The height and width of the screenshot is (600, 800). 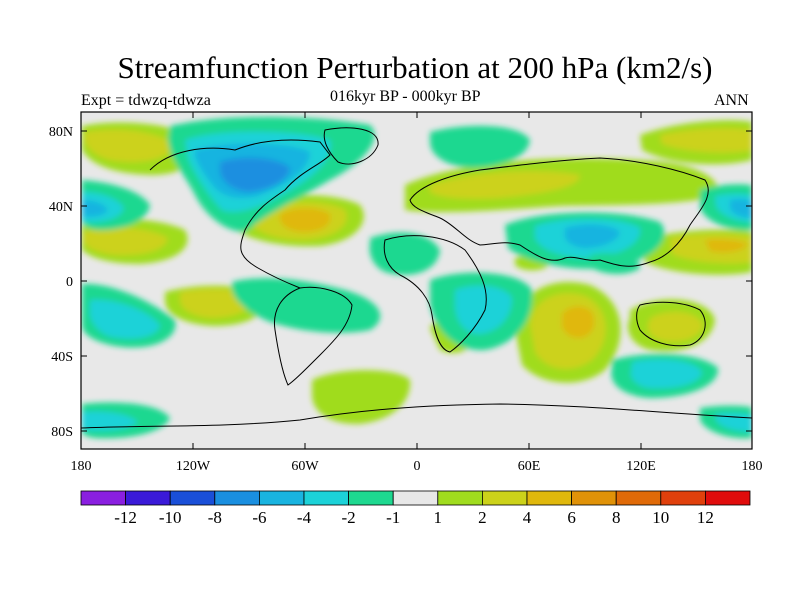 What do you see at coordinates (255, 174) in the screenshot?
I see `contour-na-neg-core` at bounding box center [255, 174].